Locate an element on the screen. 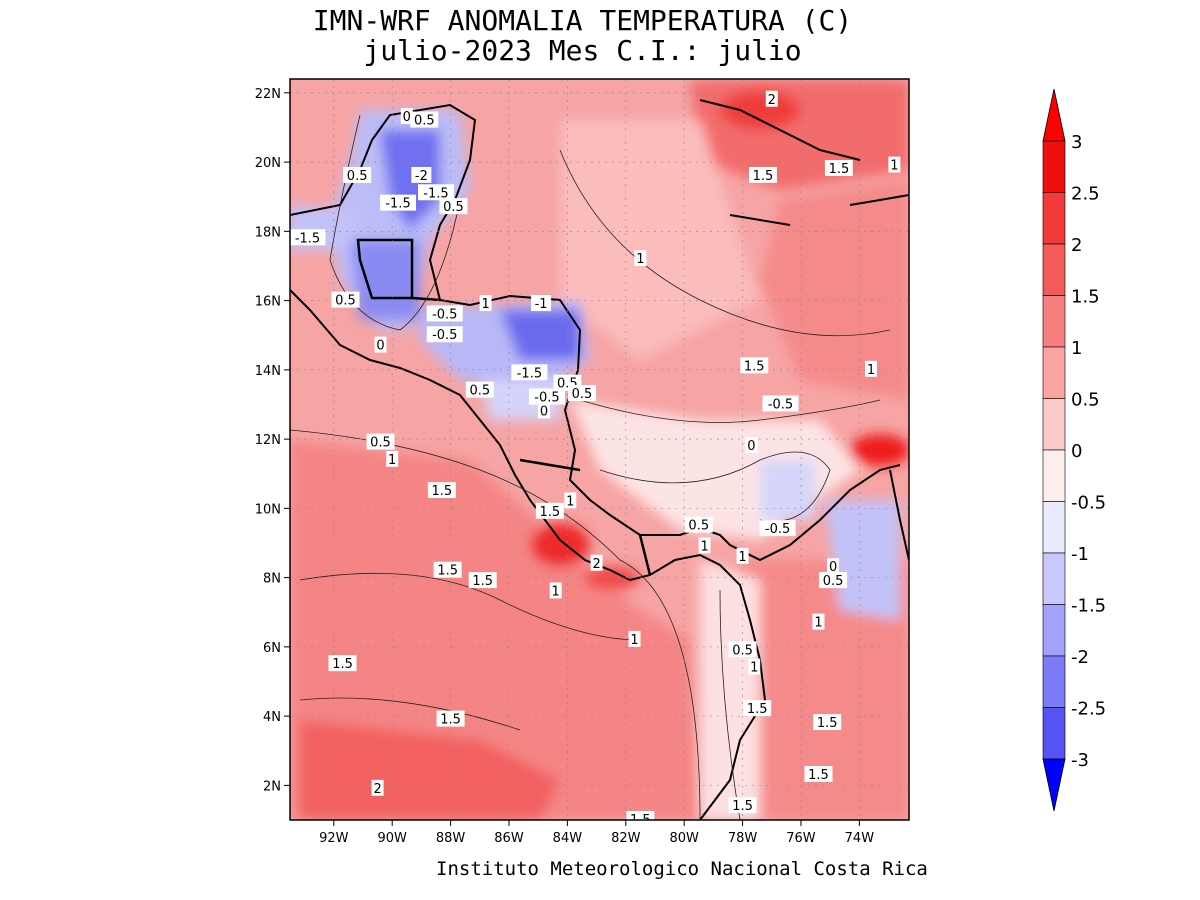  border-costa-rica-panama is located at coordinates (645, 555).